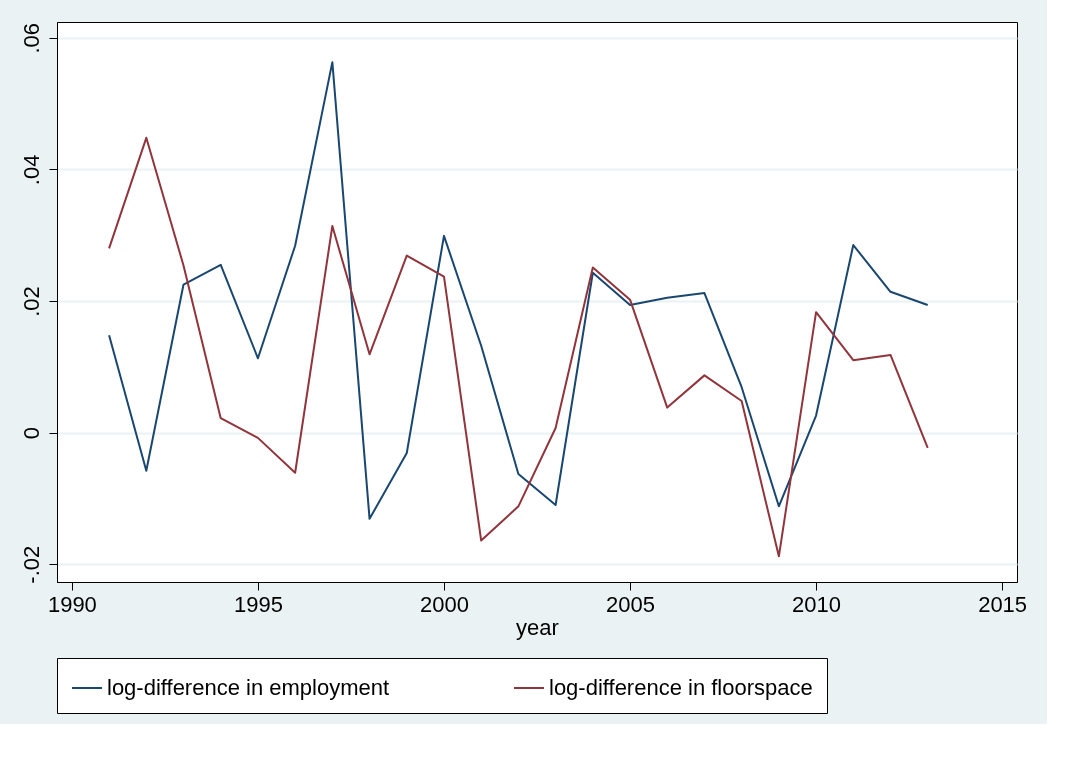 Image resolution: width=1079 pixels, height=775 pixels. Describe the element at coordinates (681, 687) in the screenshot. I see `legend-label: log-difference in floorspace` at that location.